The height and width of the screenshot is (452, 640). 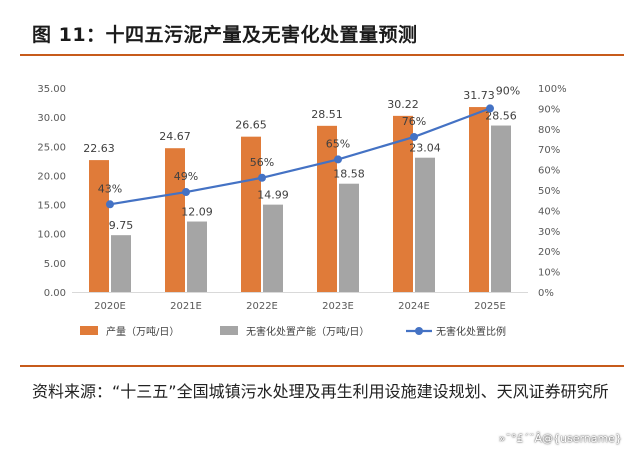 What do you see at coordinates (425, 148) in the screenshot?
I see `bar-capacity-label: 23.04` at bounding box center [425, 148].